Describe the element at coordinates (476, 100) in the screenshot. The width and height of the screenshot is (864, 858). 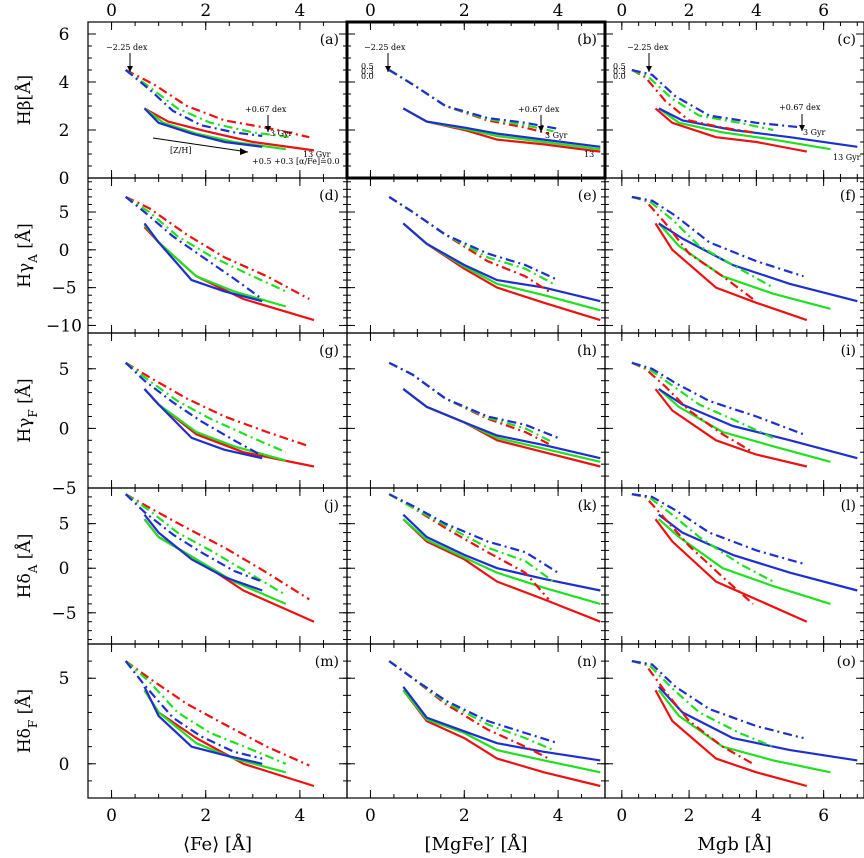
I see `panel-b-highlight-frame` at that location.